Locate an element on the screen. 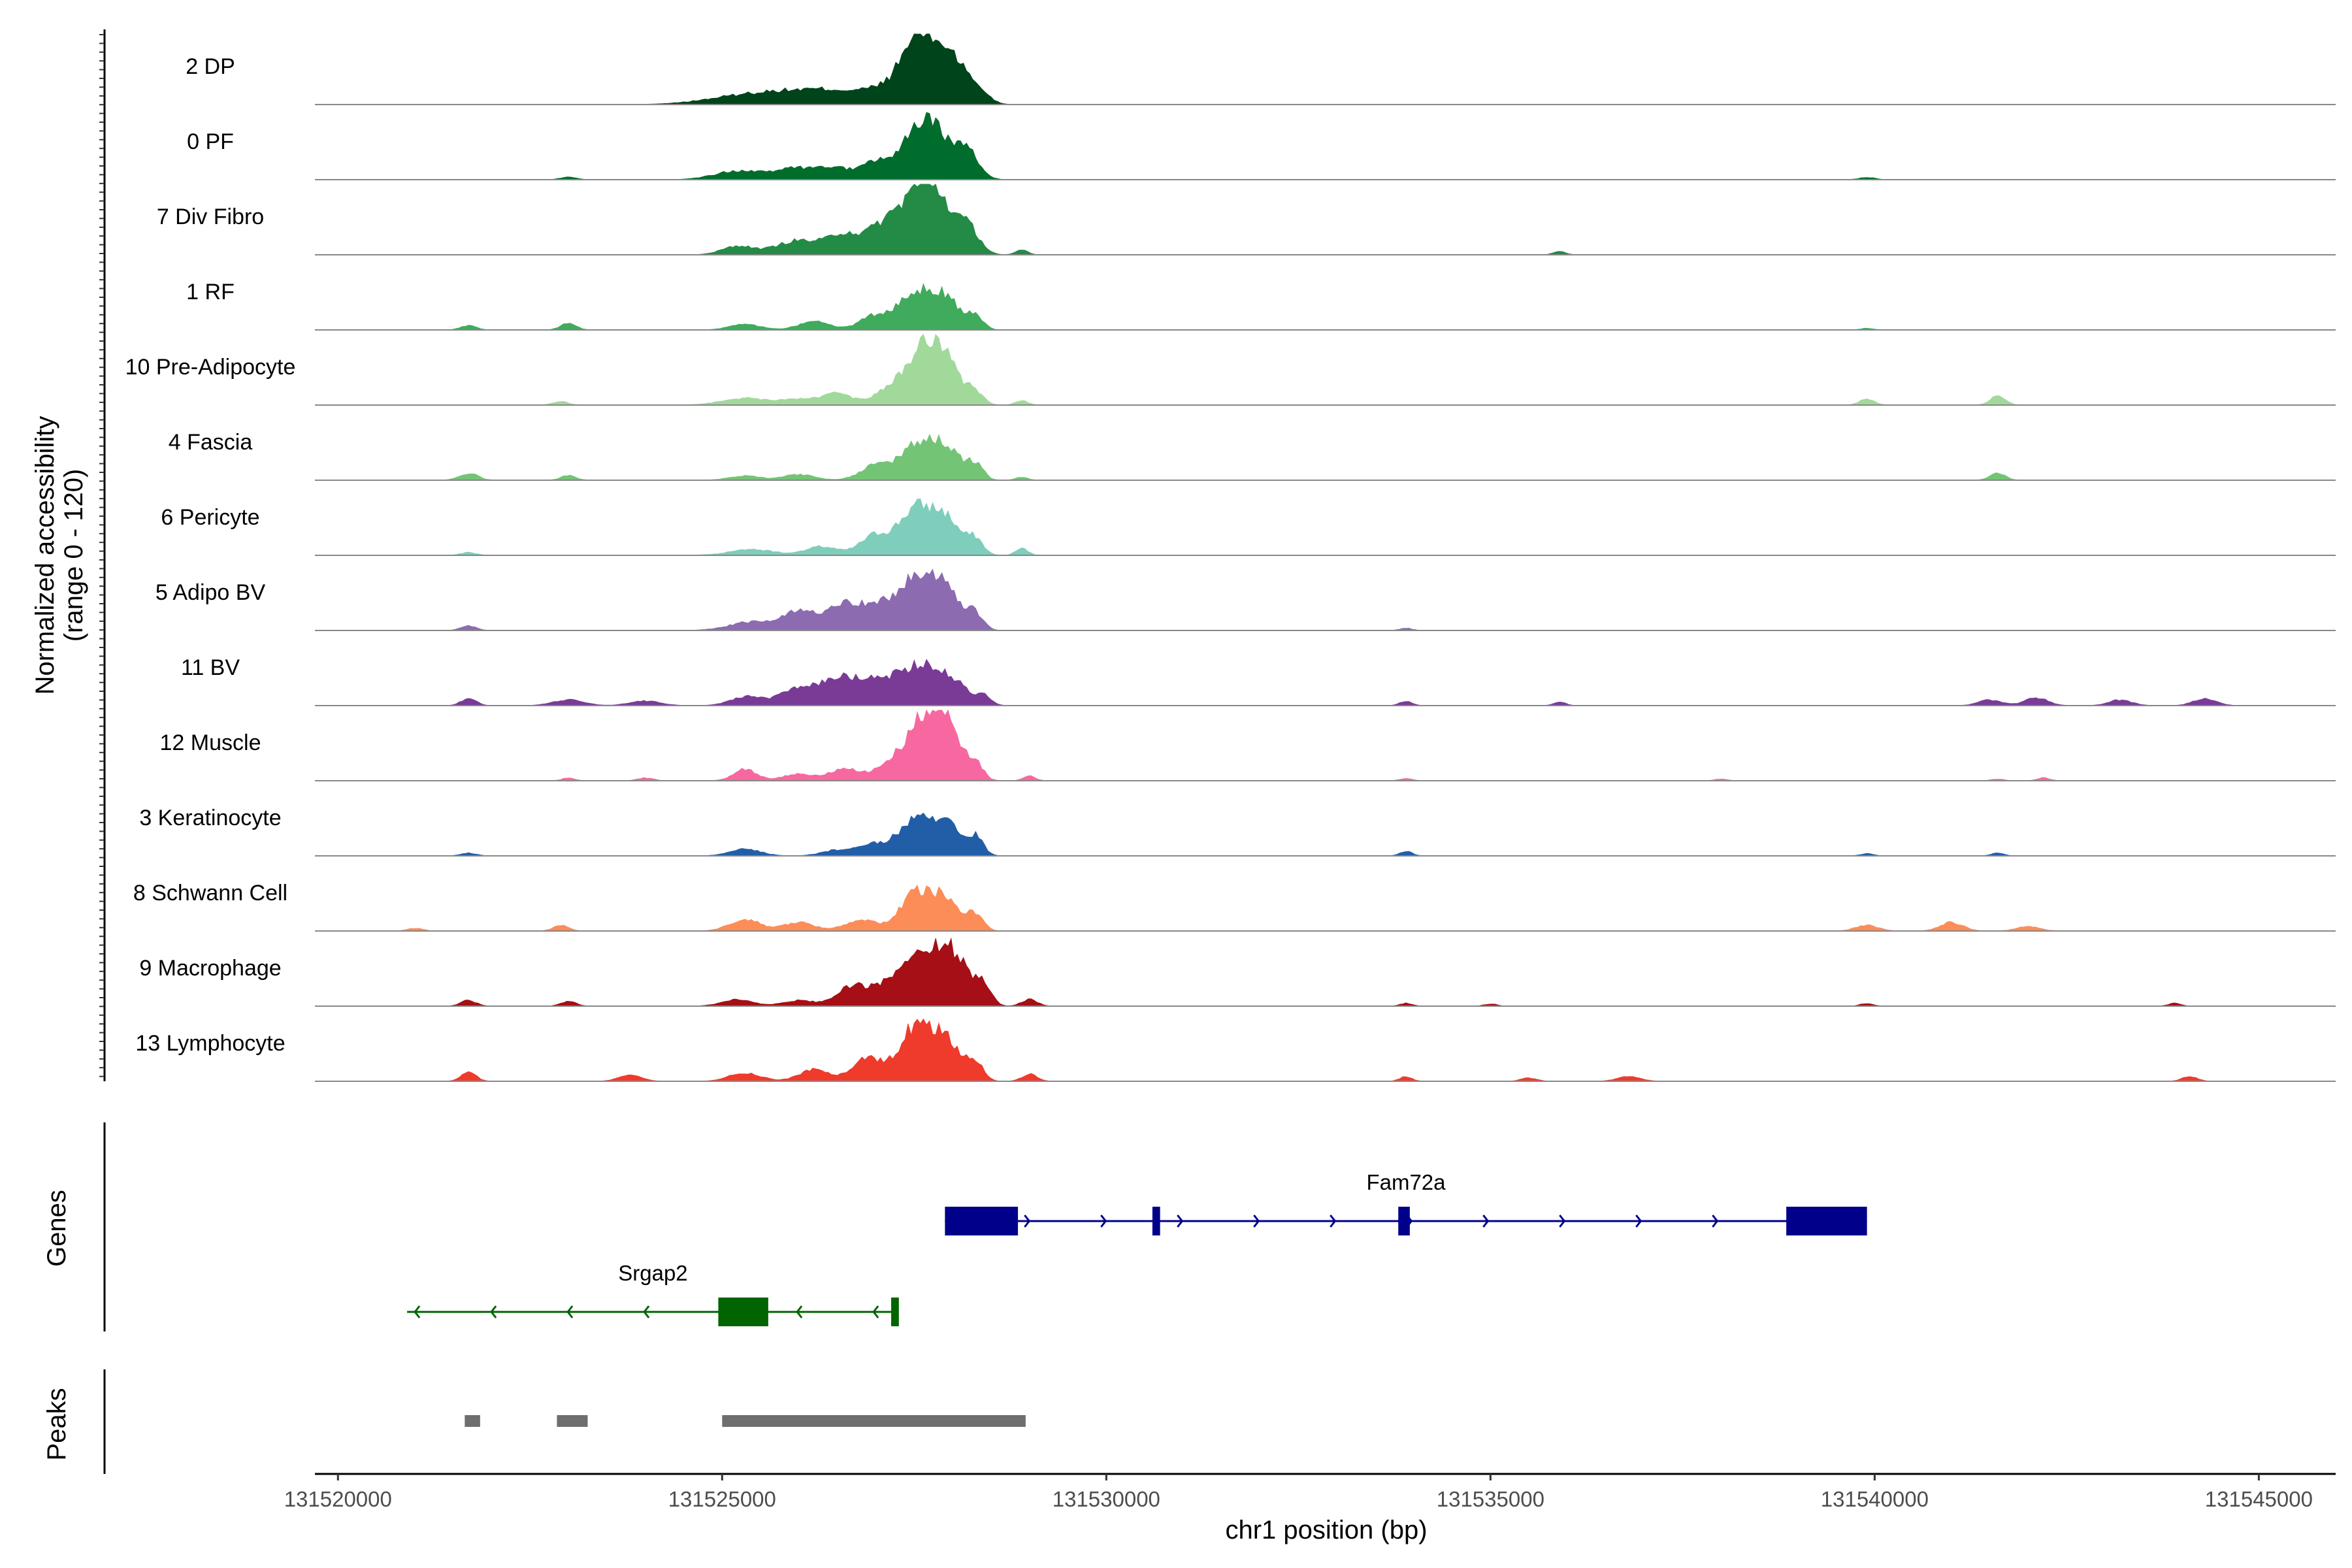 The height and width of the screenshot is (1568, 2352). x-tick-label: 131530000 is located at coordinates (1106, 1499).